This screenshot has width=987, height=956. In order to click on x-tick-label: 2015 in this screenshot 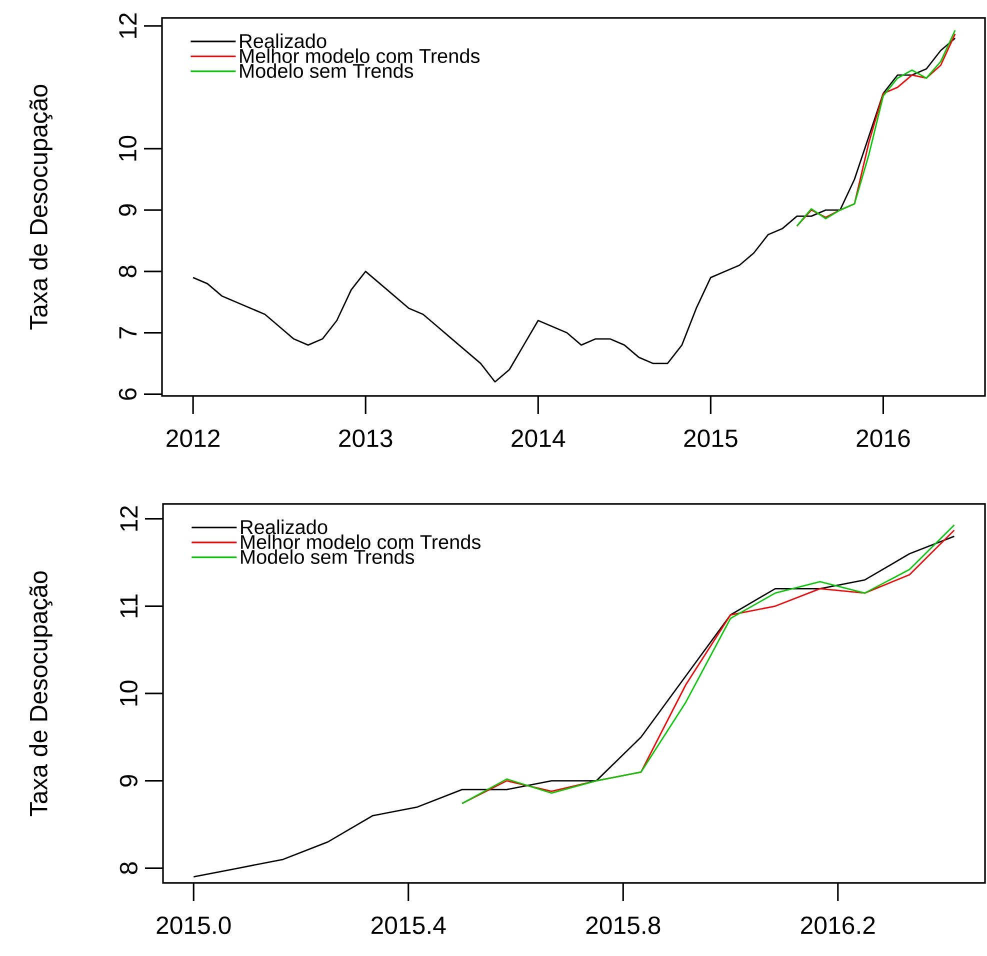, I will do `click(711, 439)`.